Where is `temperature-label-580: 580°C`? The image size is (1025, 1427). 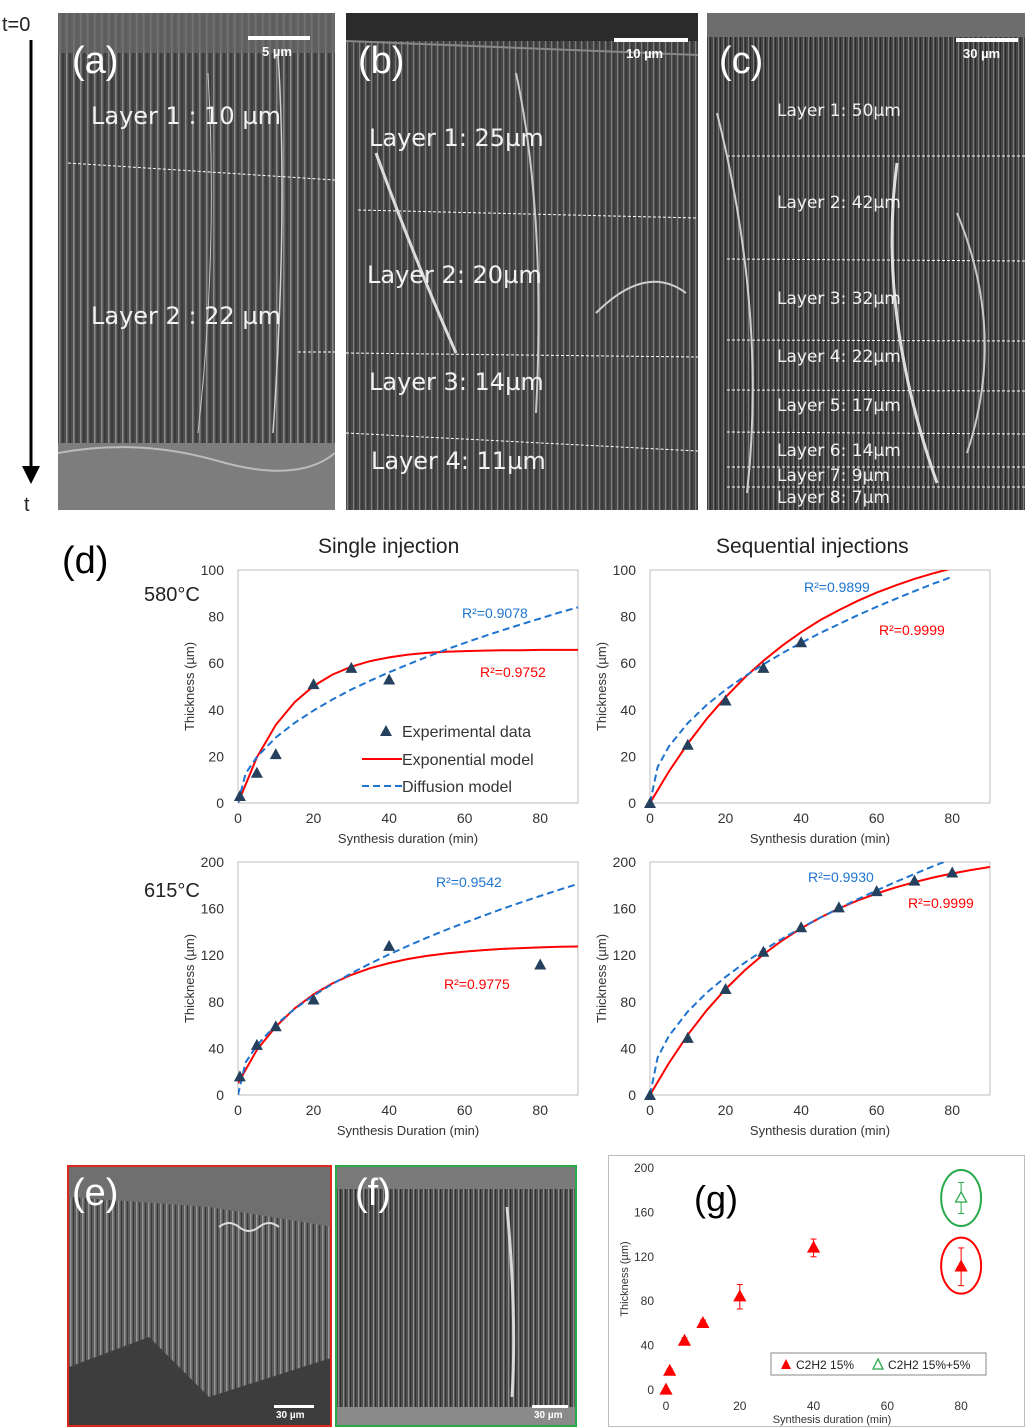
temperature-label-580: 580°C is located at coordinates (172, 595).